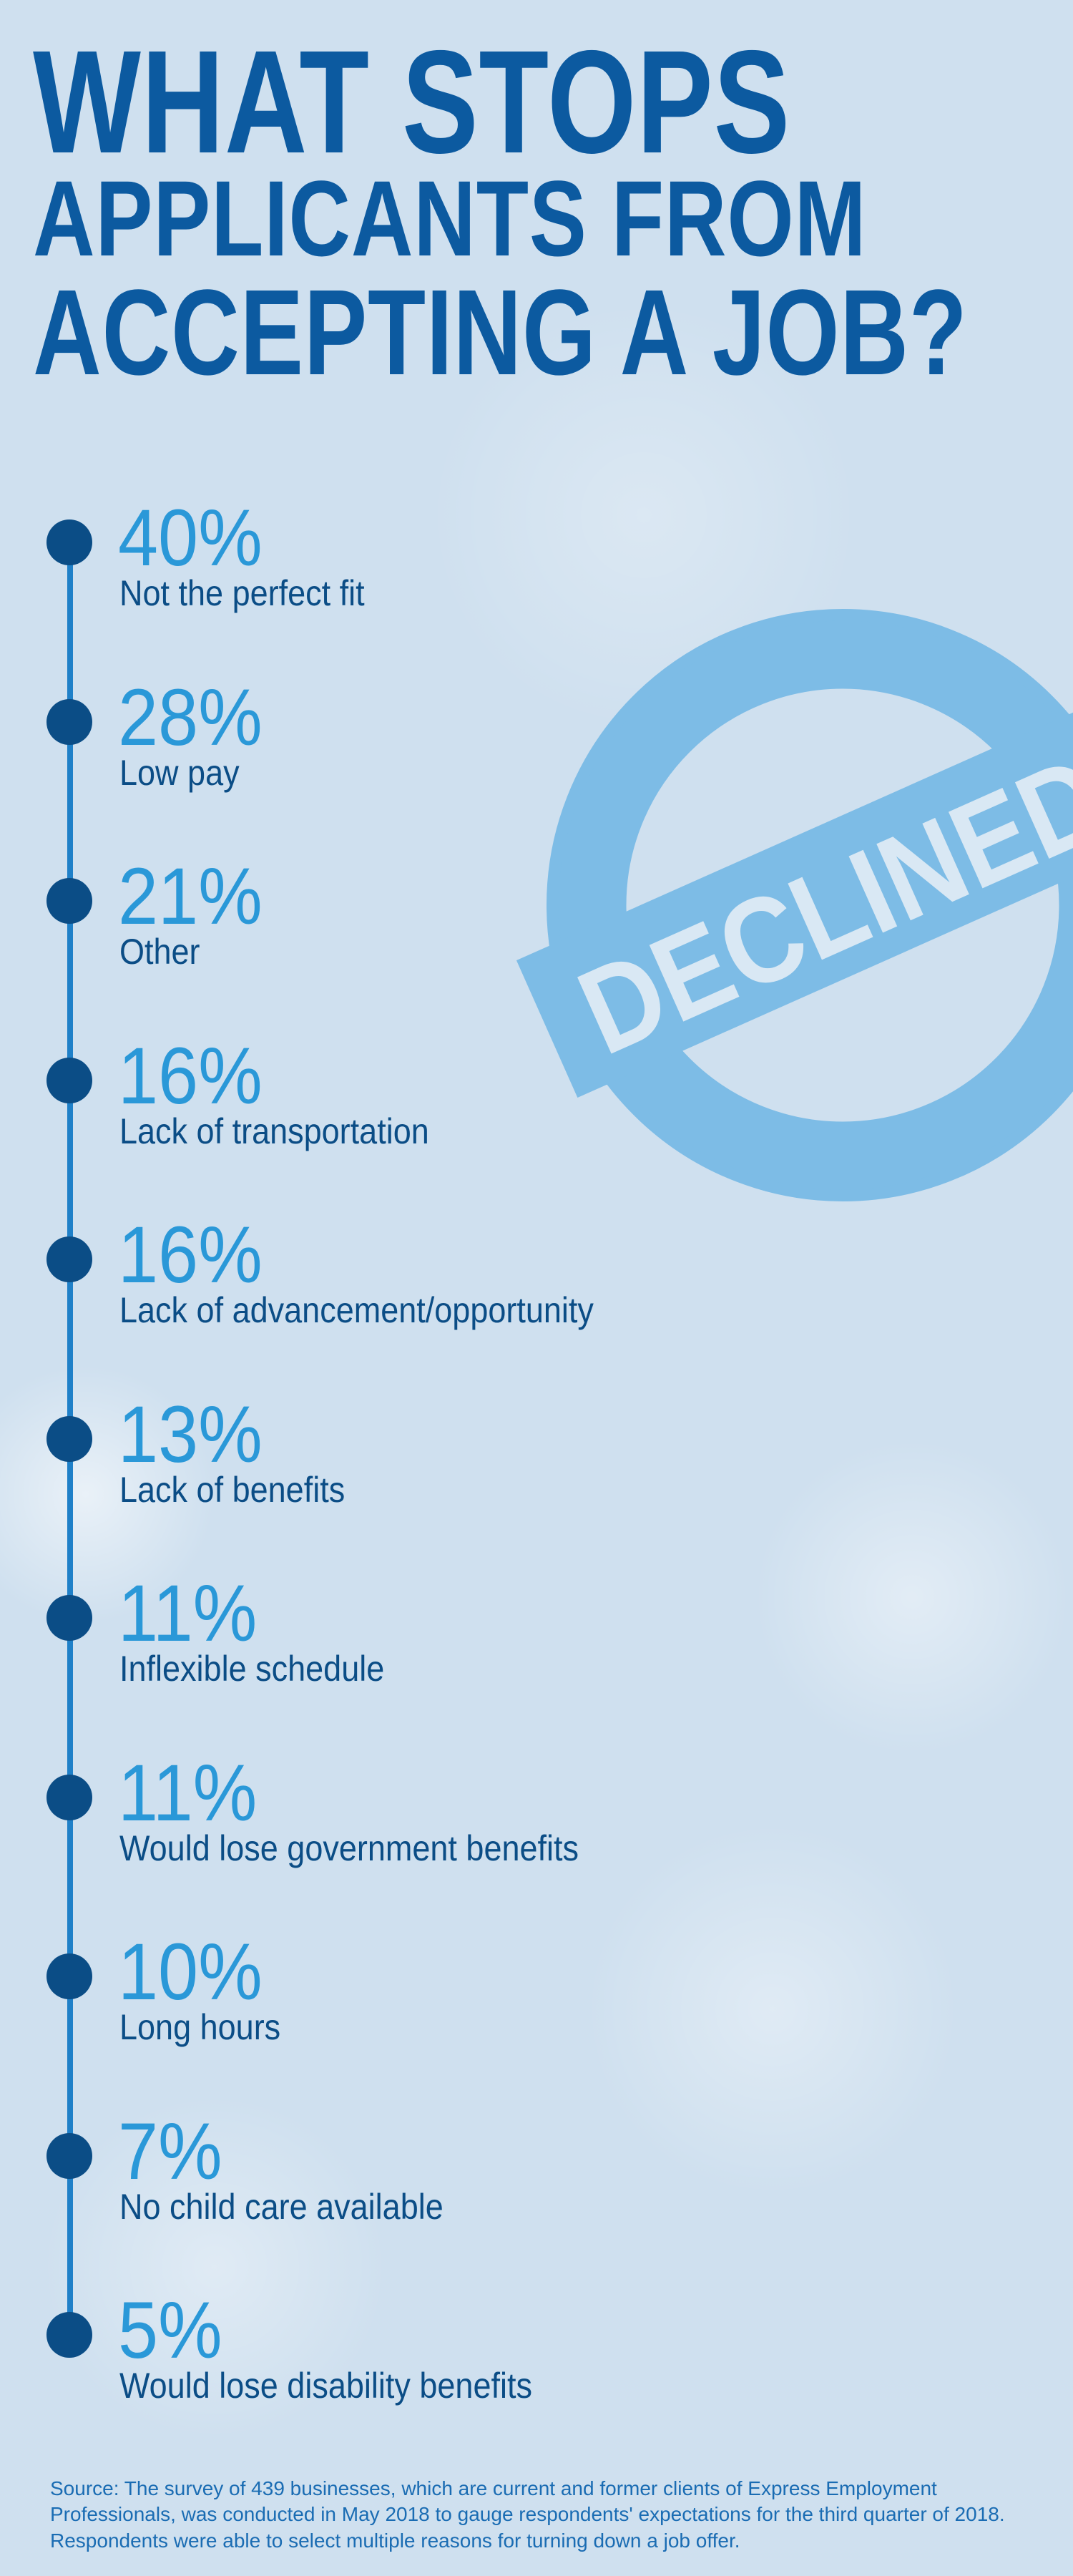 This screenshot has width=1073, height=2576. Describe the element at coordinates (190, 537) in the screenshot. I see `percent-value: 40%` at that location.